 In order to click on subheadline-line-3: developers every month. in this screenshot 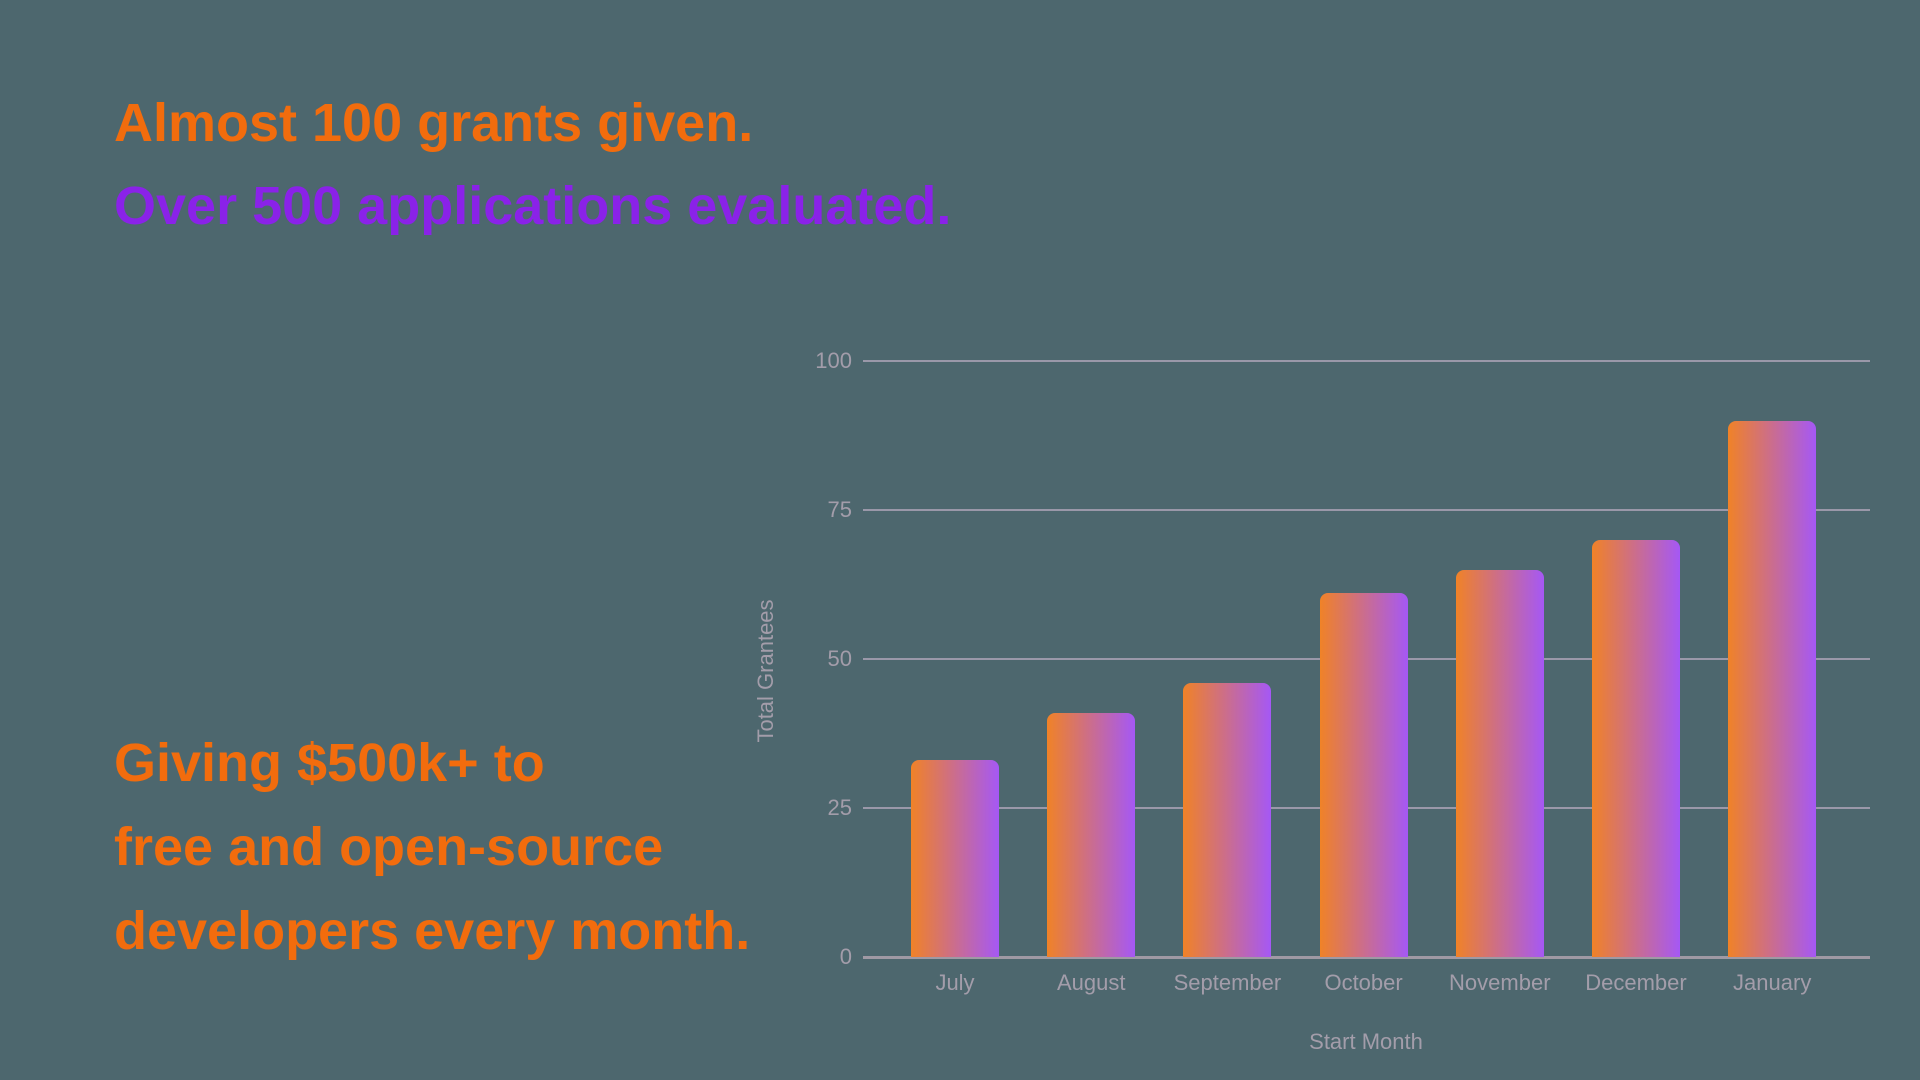, I will do `click(432, 931)`.